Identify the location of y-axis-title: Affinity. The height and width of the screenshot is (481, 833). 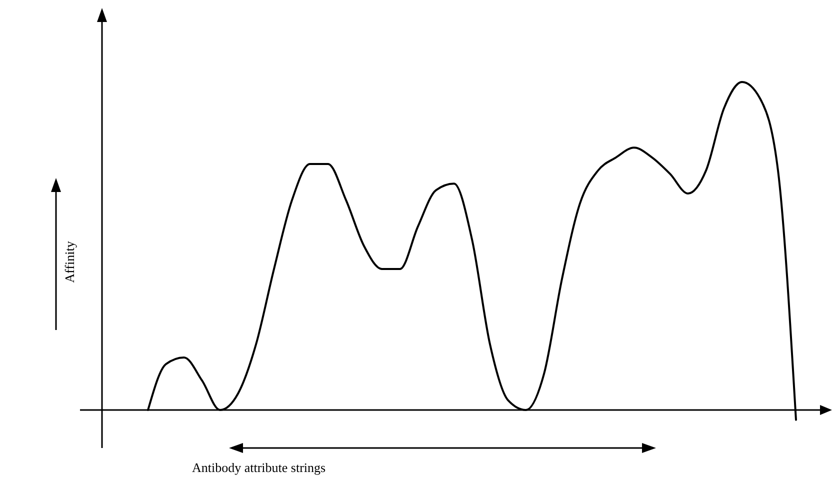
(69, 261).